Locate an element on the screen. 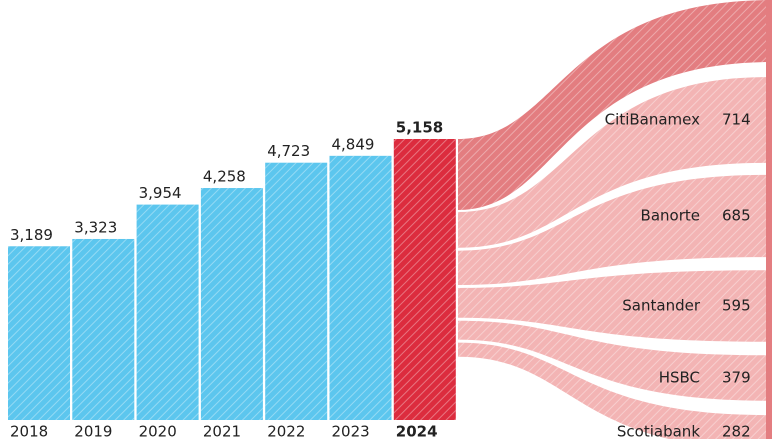 This screenshot has height=439, width=772. x-tick-label: 2021 is located at coordinates (222, 431).